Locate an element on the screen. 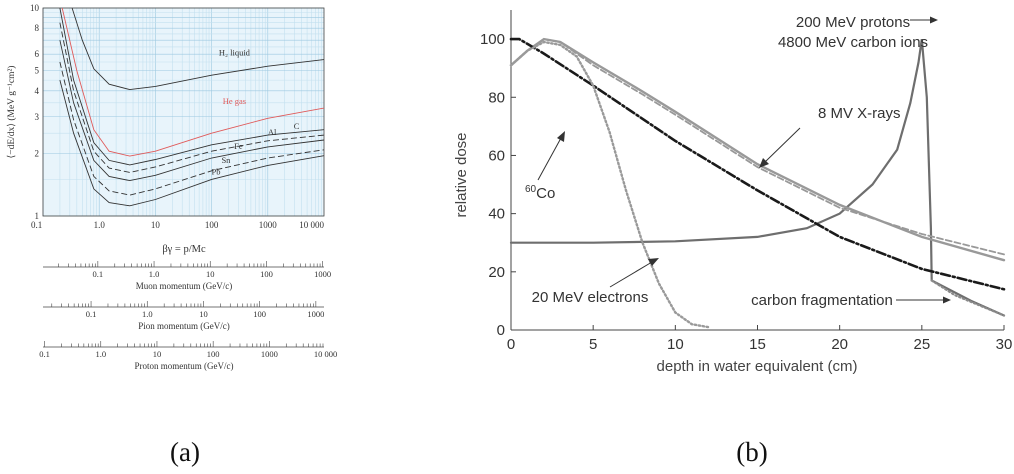  y-tick-label: 0 is located at coordinates (501, 330).